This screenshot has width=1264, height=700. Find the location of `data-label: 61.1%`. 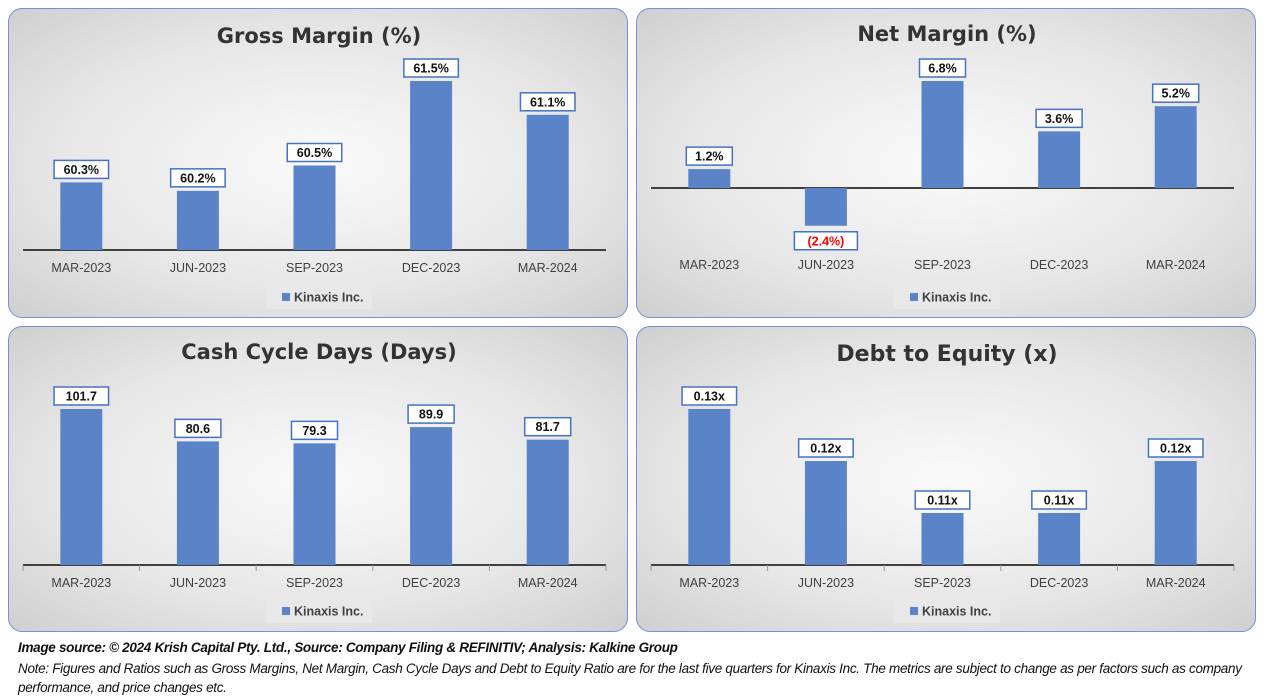

data-label: 61.1% is located at coordinates (547, 102).